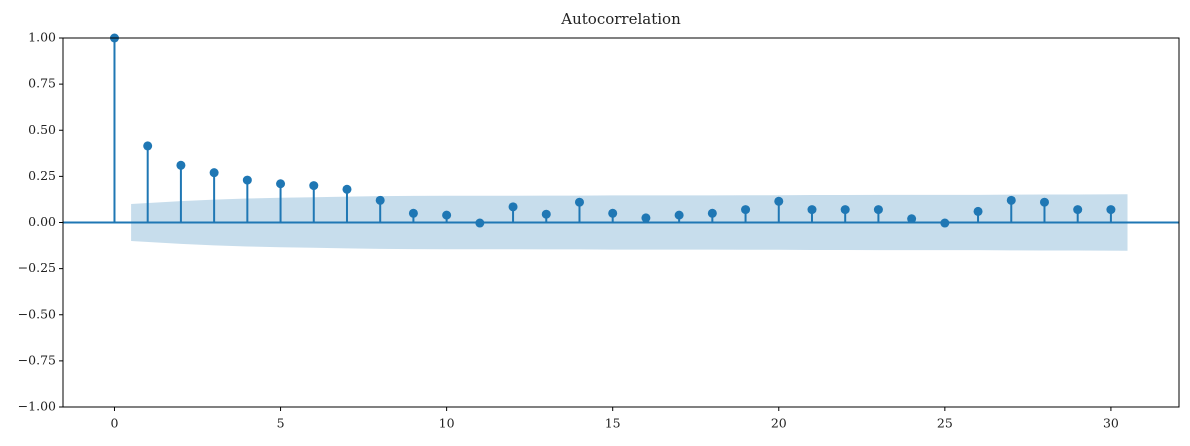  I want to click on x-tick-label: 30, so click(1111, 423).